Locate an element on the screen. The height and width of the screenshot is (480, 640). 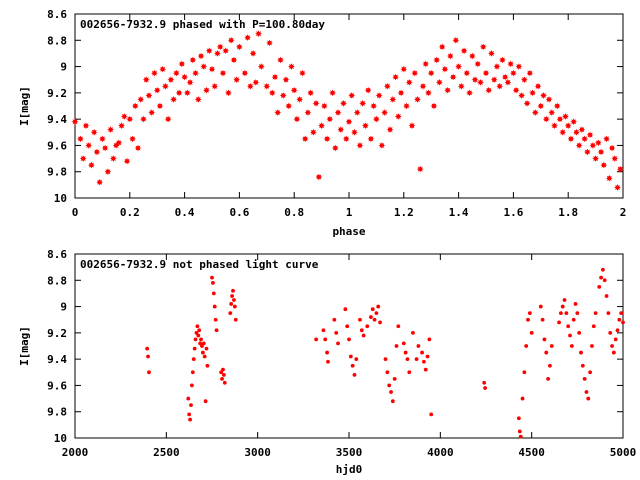
chart-title: 002656-7932.9 not phased light curve is located at coordinates (199, 264).